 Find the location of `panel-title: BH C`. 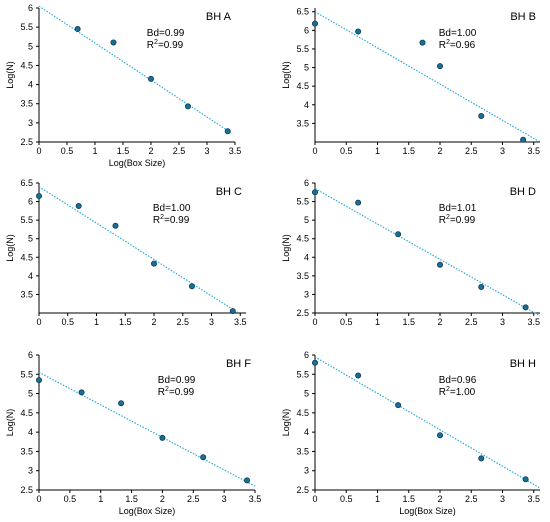

panel-title: BH C is located at coordinates (229, 192).